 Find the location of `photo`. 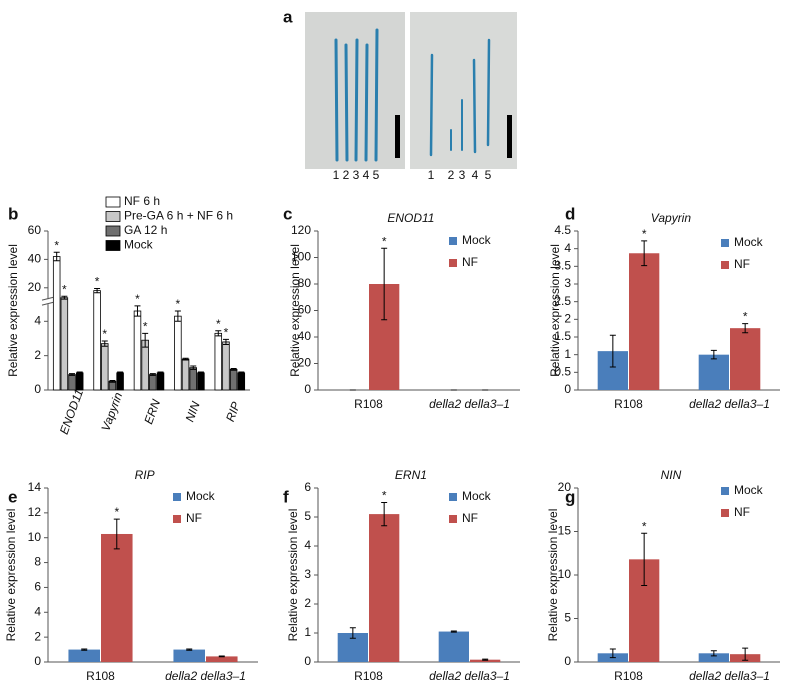

photo is located at coordinates (411, 90).